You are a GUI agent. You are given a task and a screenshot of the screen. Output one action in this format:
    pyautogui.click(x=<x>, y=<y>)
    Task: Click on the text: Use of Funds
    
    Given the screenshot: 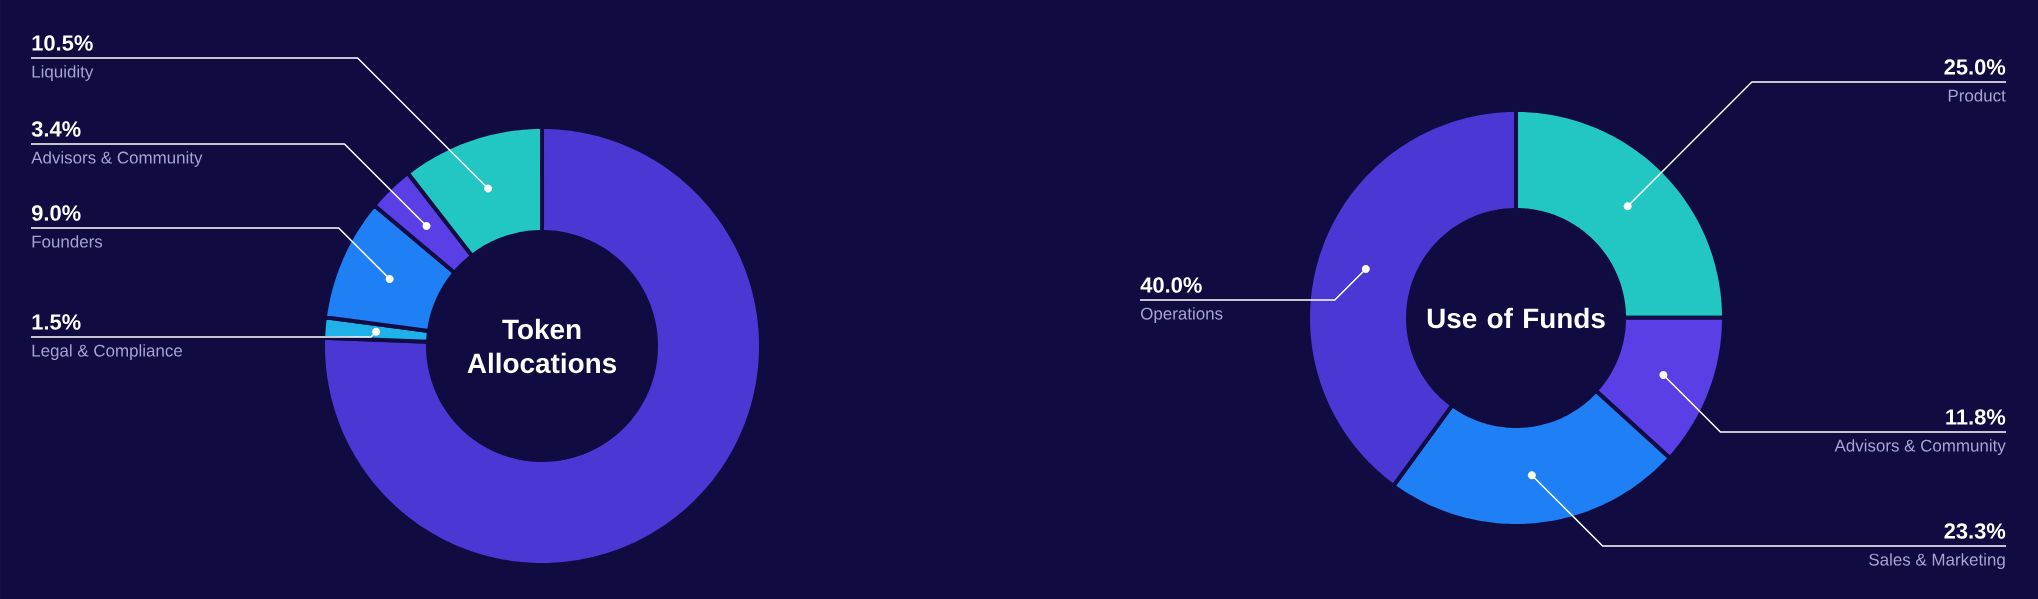 What is the action you would take?
    pyautogui.click(x=1516, y=318)
    